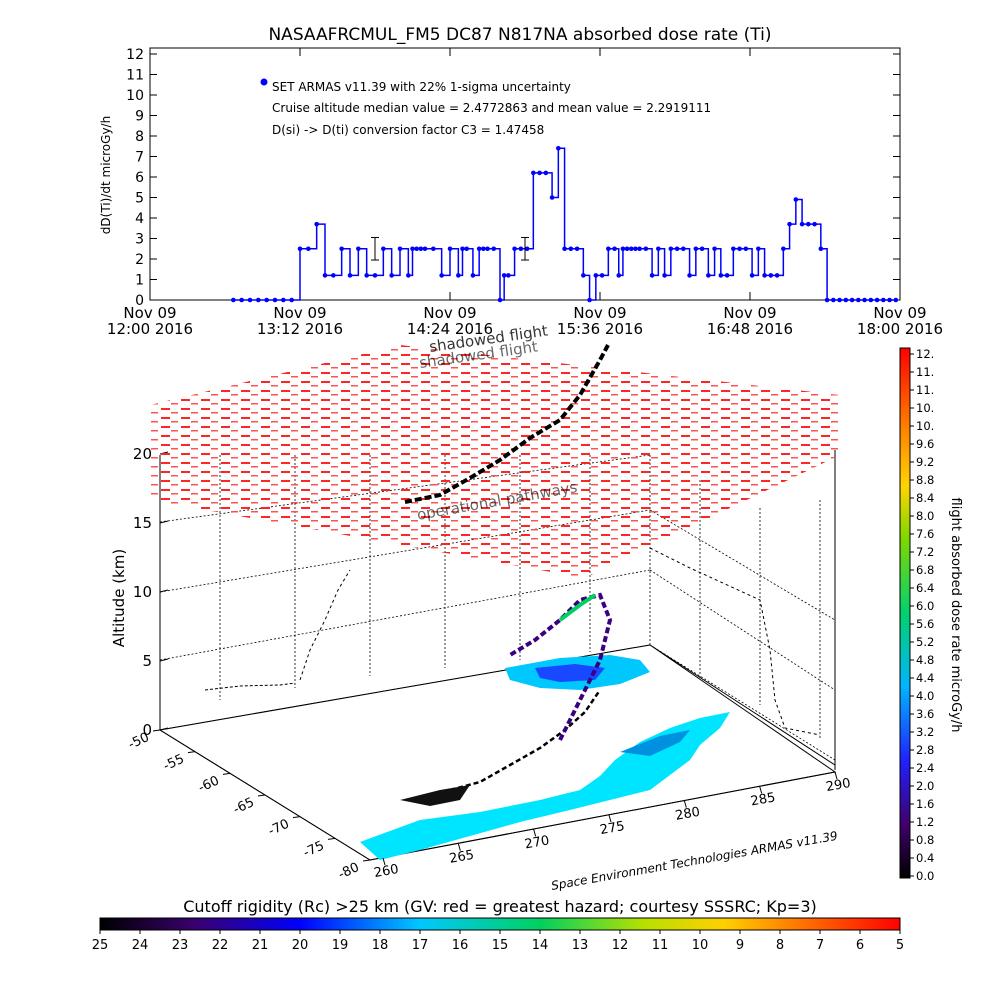 Image resolution: width=1000 pixels, height=1000 pixels. Describe the element at coordinates (142, 454) in the screenshot. I see `z-tick-label: 20` at that location.